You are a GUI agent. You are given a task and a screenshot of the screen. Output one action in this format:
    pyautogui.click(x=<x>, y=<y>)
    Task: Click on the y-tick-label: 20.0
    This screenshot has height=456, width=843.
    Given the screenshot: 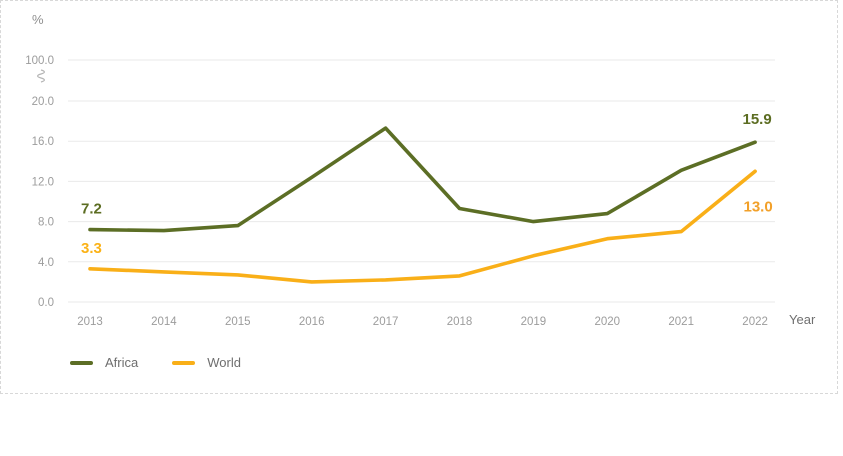 What is the action you would take?
    pyautogui.click(x=43, y=102)
    